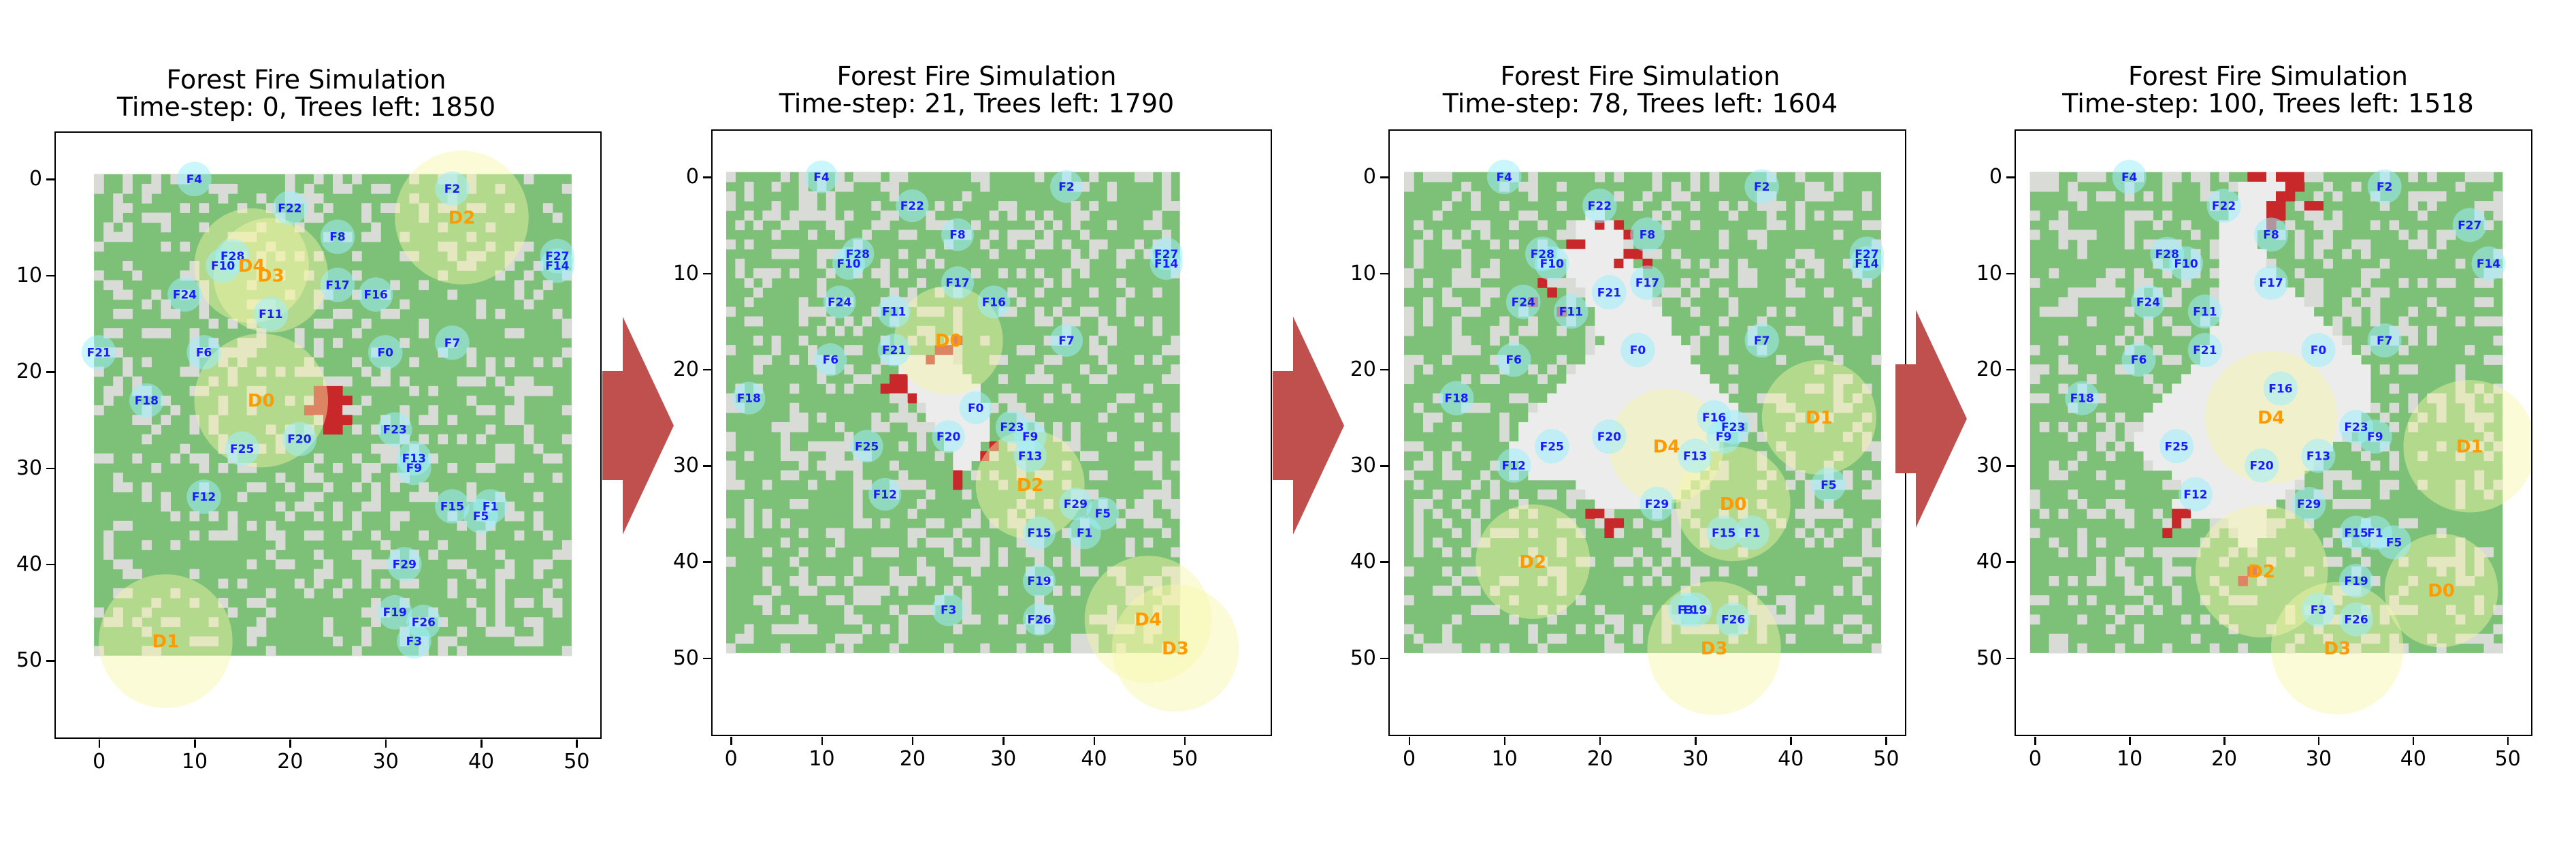 The width and height of the screenshot is (2576, 858). I want to click on x-tick-mark, so click(386, 744).